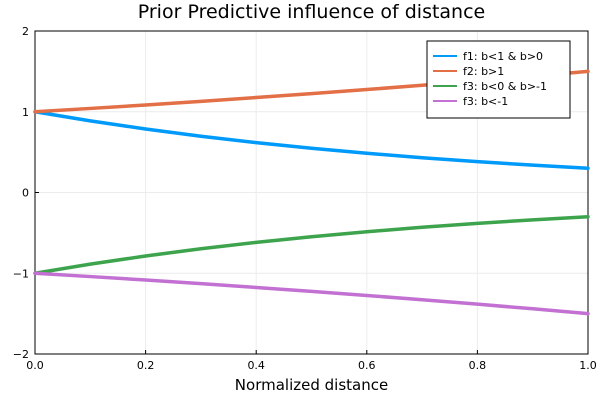 This screenshot has width=600, height=400. Describe the element at coordinates (256, 365) in the screenshot. I see `x-tick-label: 0.4` at that location.